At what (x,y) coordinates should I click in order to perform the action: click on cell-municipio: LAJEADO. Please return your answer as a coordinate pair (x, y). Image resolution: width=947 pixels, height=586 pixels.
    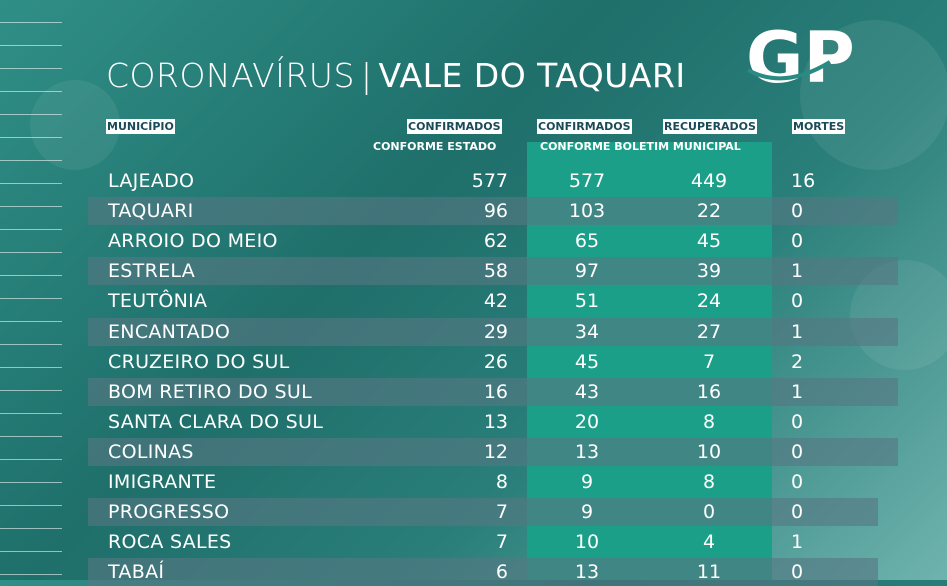
    Looking at the image, I should click on (151, 181).